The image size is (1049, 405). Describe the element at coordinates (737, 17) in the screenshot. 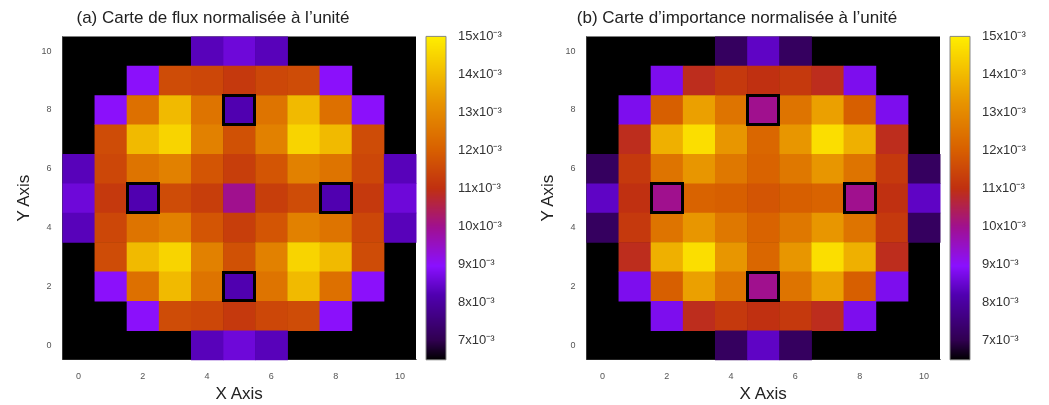

I see `chart-title: (b) Carte d’importance normalisée à l’unité` at that location.